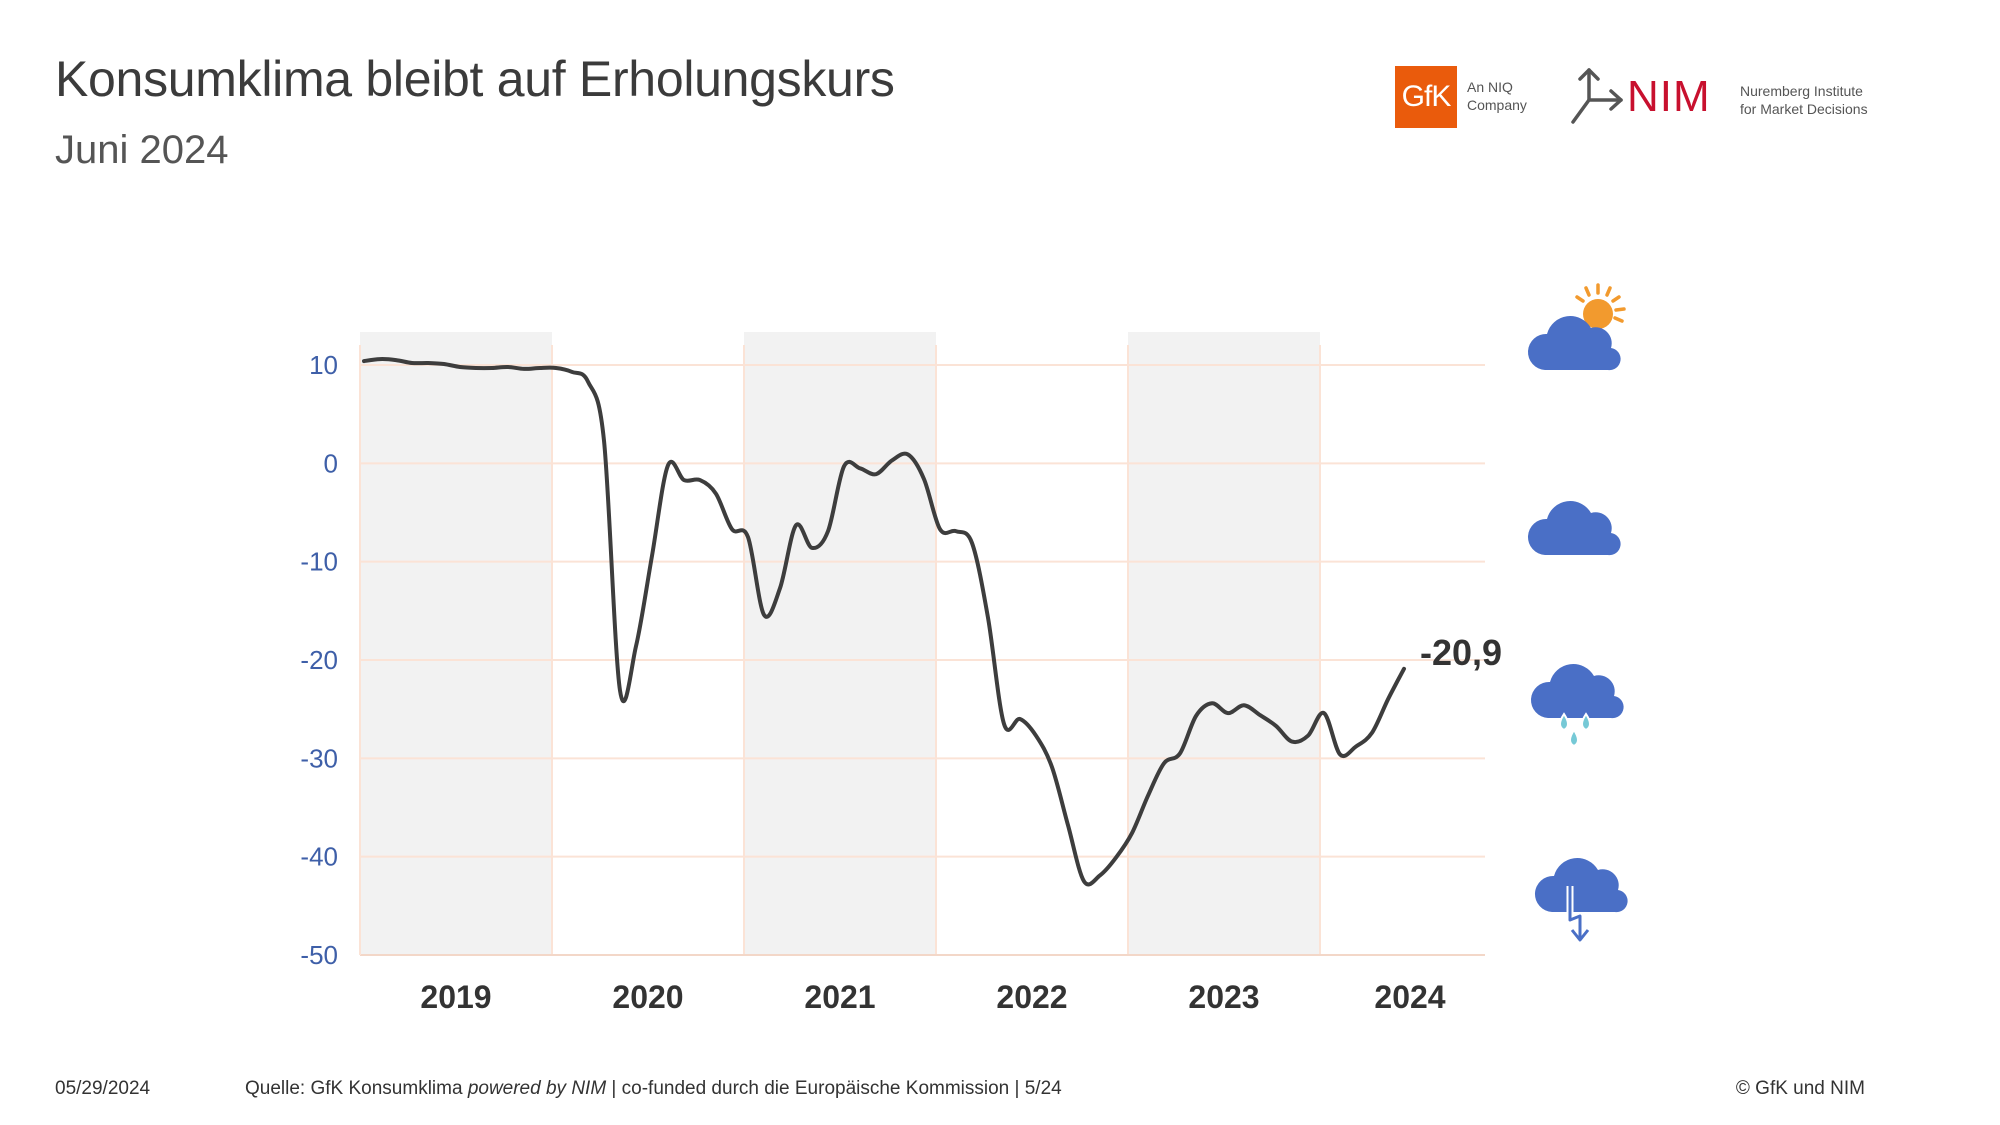  Describe the element at coordinates (1031, 997) in the screenshot. I see `x-year-label-2022: 2022` at that location.